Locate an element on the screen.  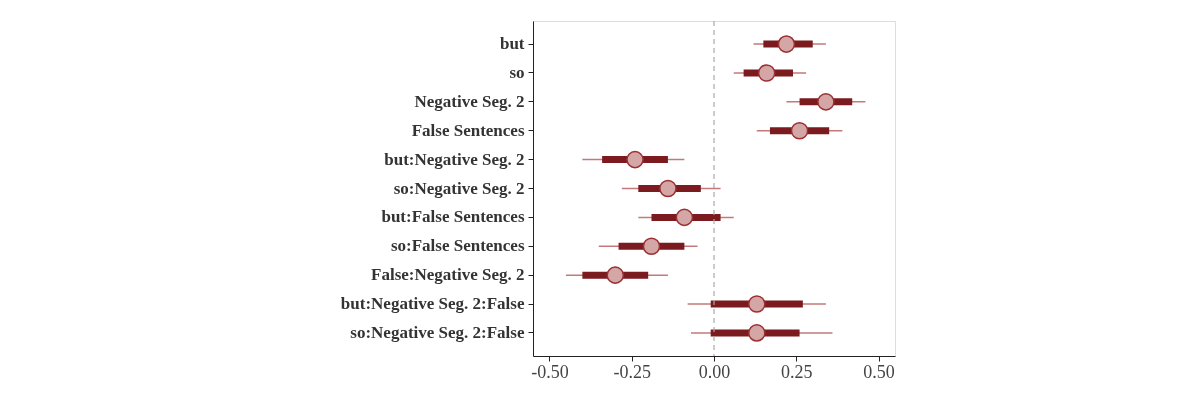
y-tick-label: False:Negative Seg. 2 is located at coordinates (448, 275).